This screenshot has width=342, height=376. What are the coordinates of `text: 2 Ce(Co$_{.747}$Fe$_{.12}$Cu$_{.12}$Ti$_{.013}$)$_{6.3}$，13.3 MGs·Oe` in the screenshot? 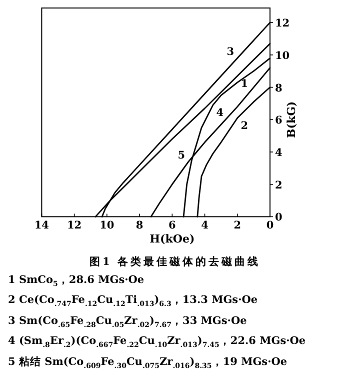 It's located at (133, 301).